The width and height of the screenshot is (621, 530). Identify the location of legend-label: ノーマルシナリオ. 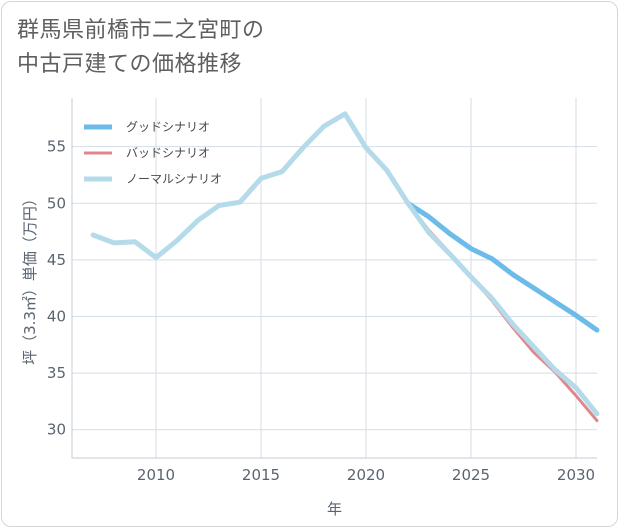
(174, 179).